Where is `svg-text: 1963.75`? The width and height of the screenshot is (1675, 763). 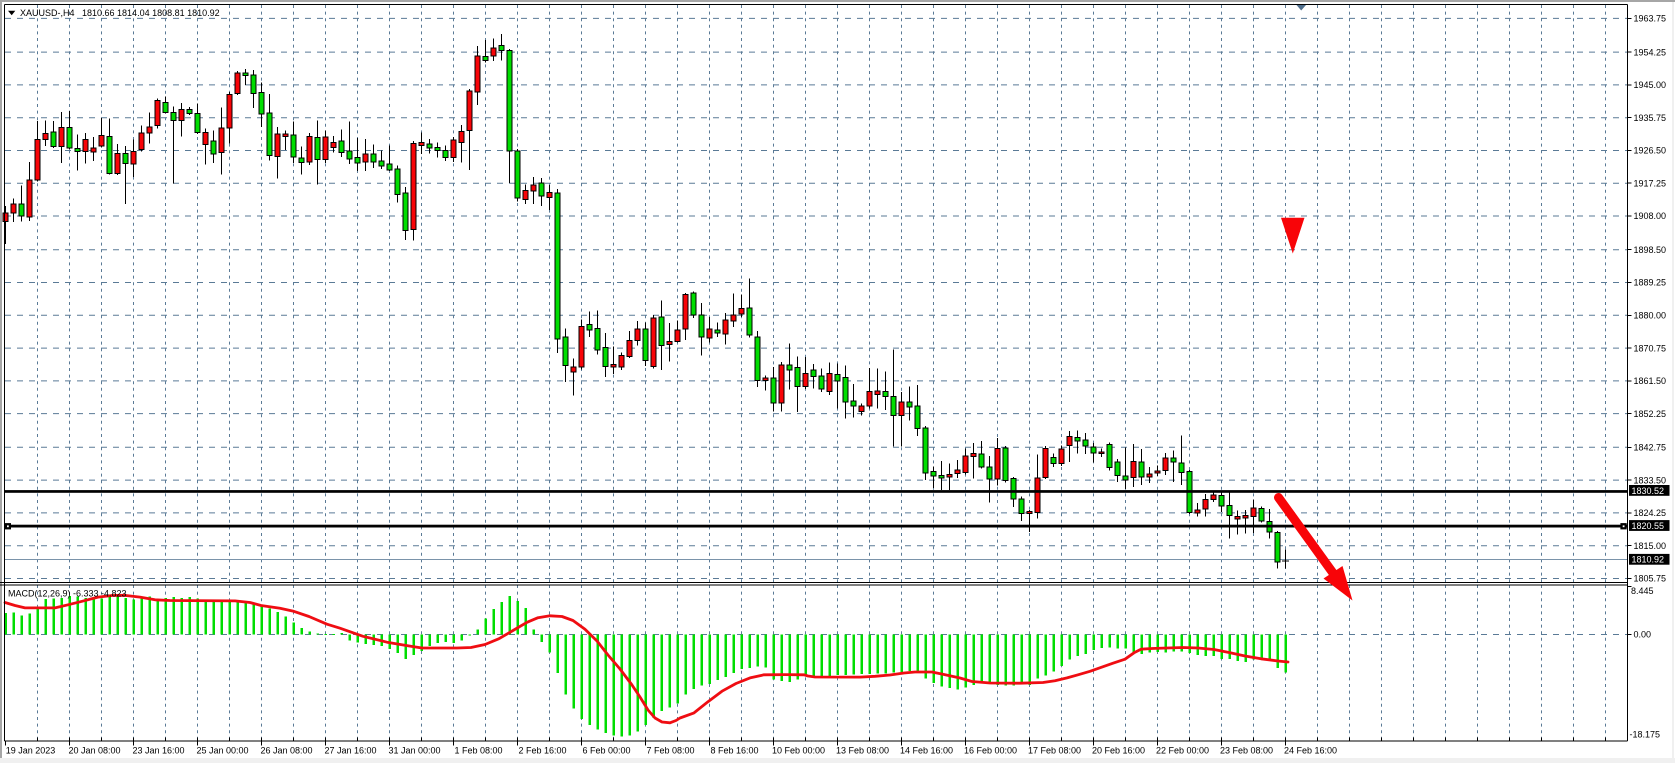 svg-text: 1963.75 is located at coordinates (1650, 19).